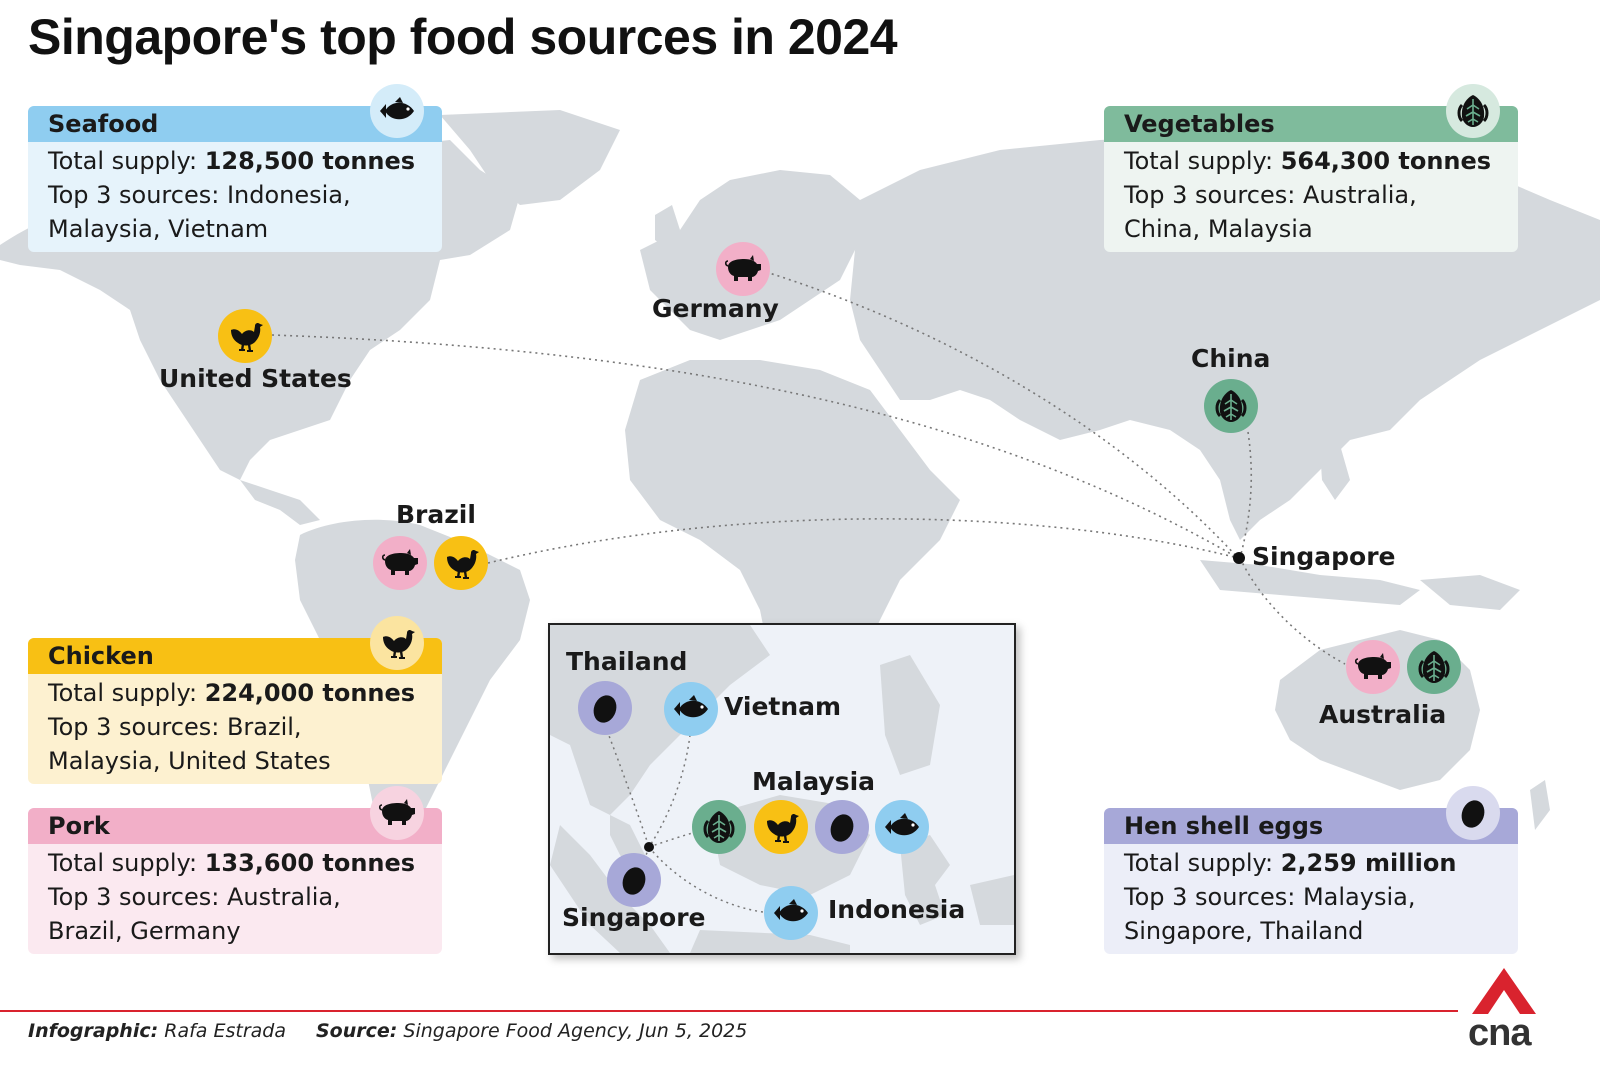 This screenshot has width=1600, height=1082. I want to click on seafood-sources-line2: Malaysia, Vietnam, so click(158, 229).